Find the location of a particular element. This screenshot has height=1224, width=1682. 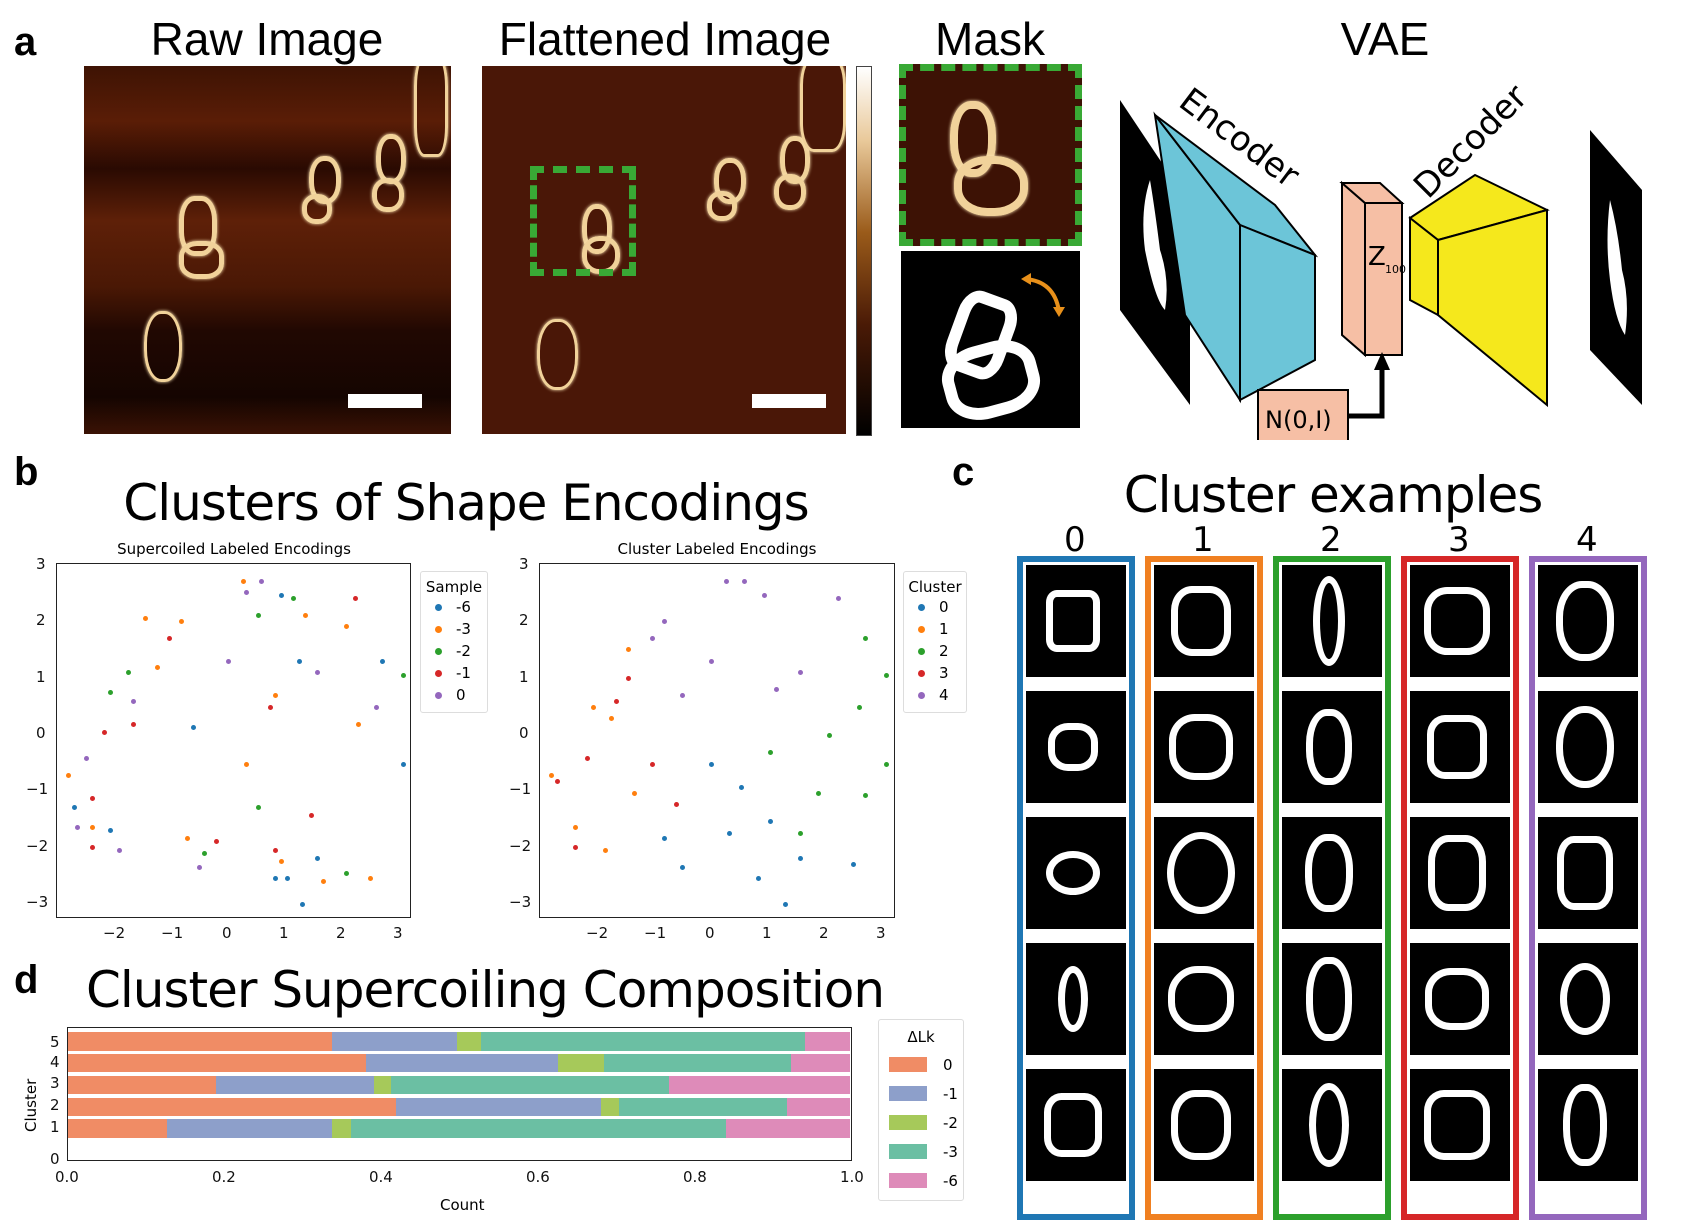

legend-item: -6 is located at coordinates (454, 607).